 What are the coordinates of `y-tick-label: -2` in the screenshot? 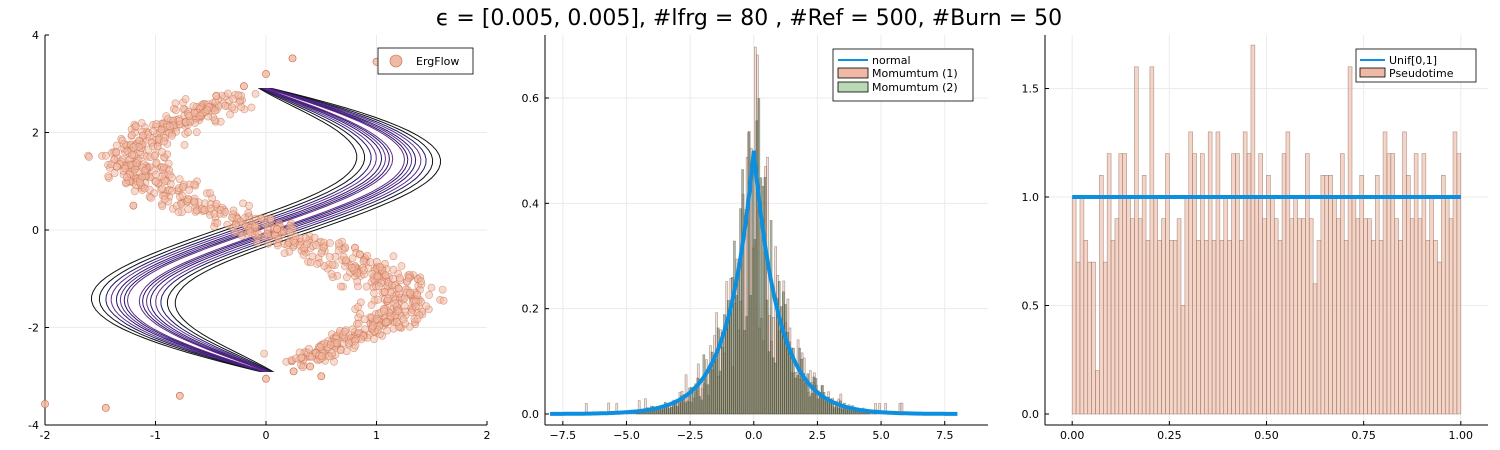 It's located at (33, 328).